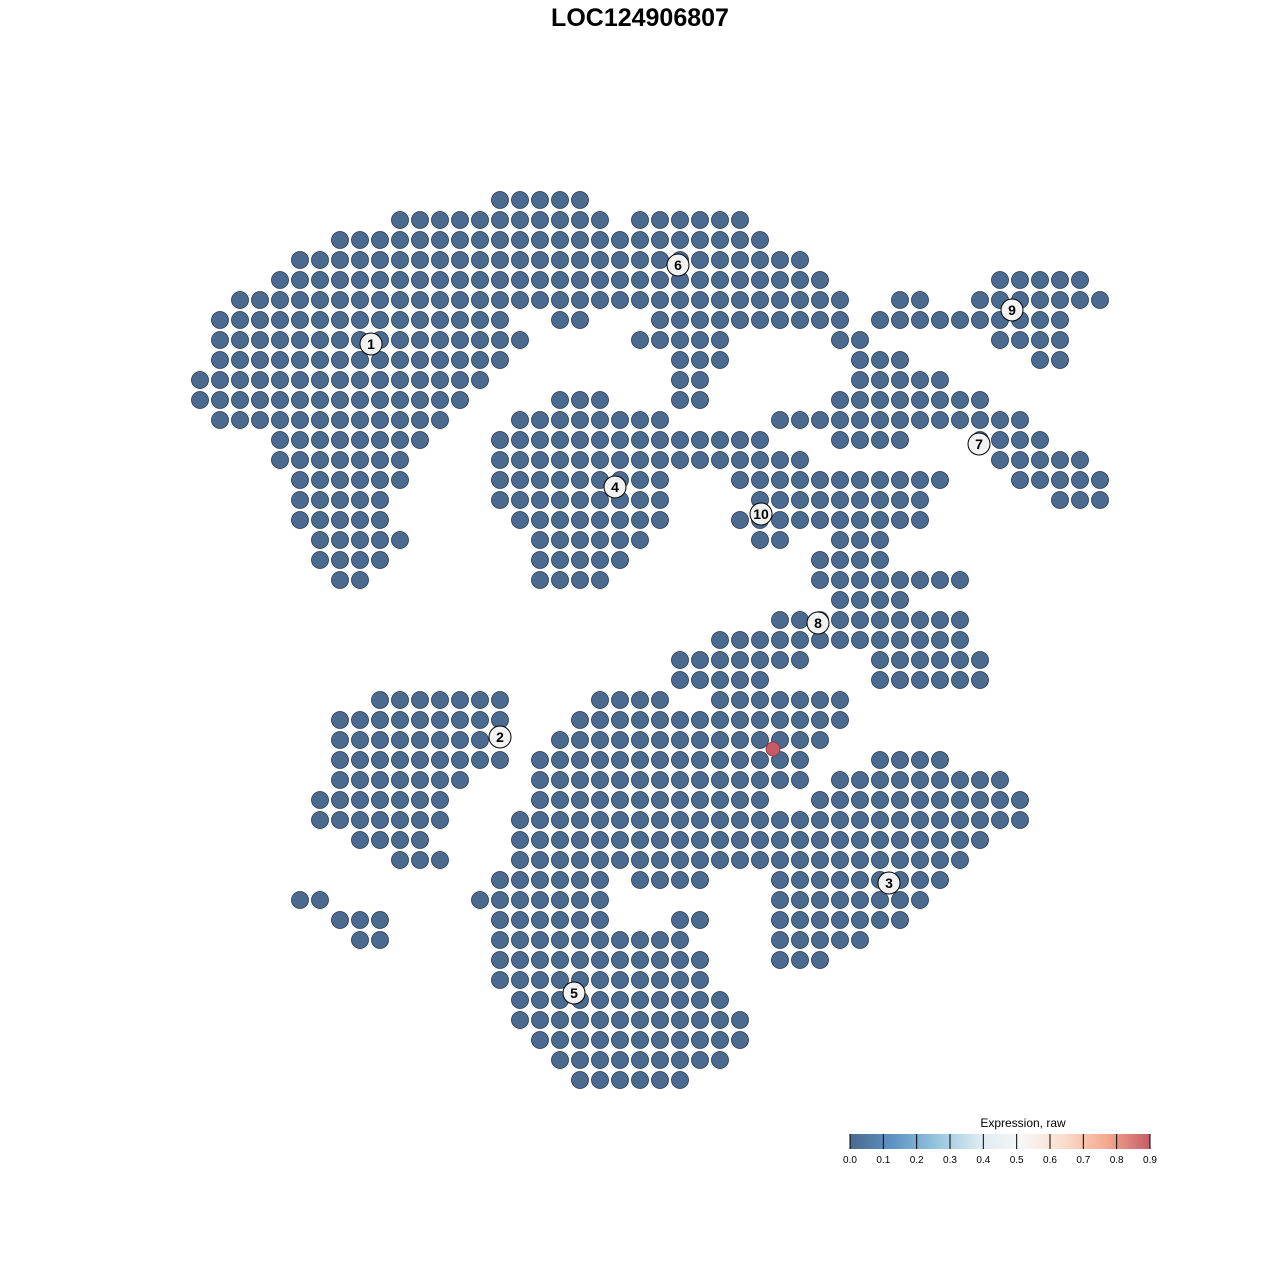 The image size is (1280, 1280). I want to click on cluster-label-badge, so click(889, 883).